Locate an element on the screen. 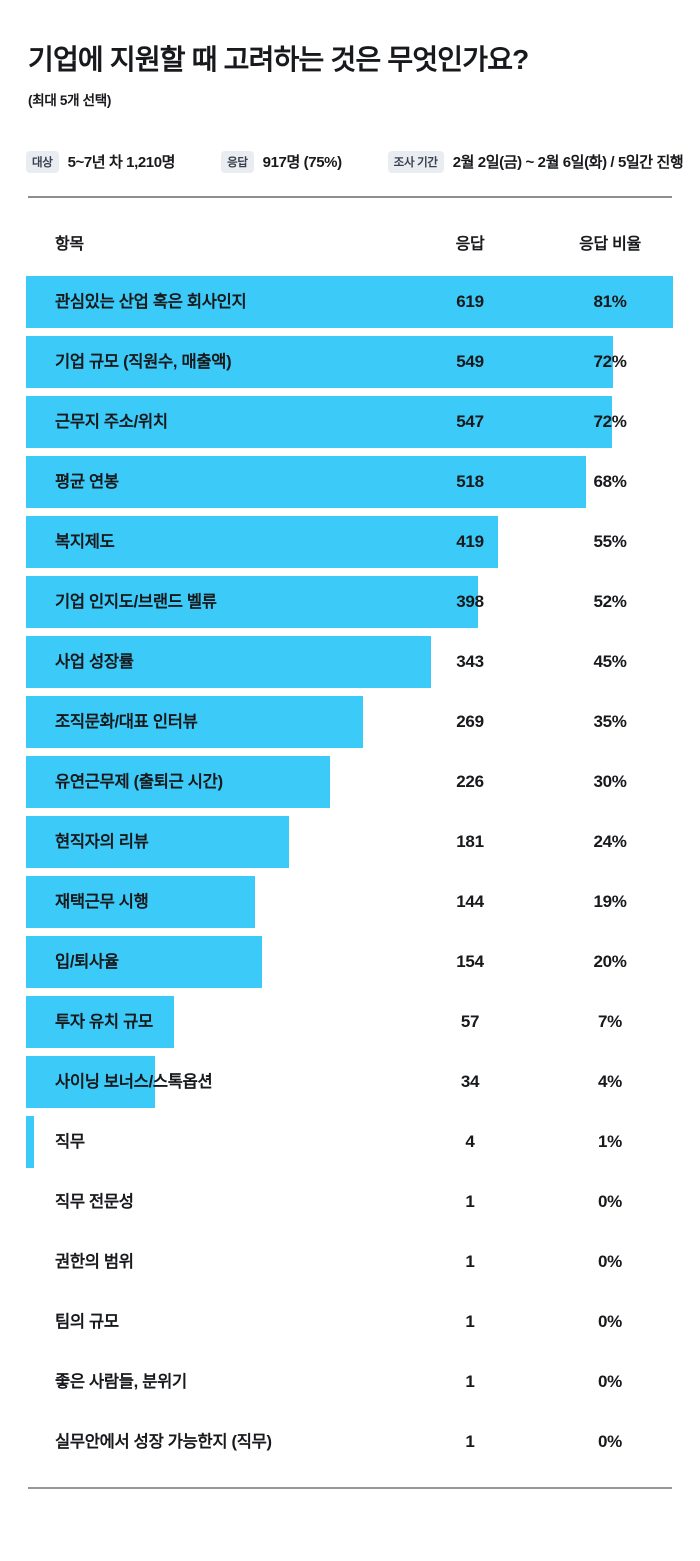 The height and width of the screenshot is (1561, 700). row-response-count: 547 is located at coordinates (470, 421).